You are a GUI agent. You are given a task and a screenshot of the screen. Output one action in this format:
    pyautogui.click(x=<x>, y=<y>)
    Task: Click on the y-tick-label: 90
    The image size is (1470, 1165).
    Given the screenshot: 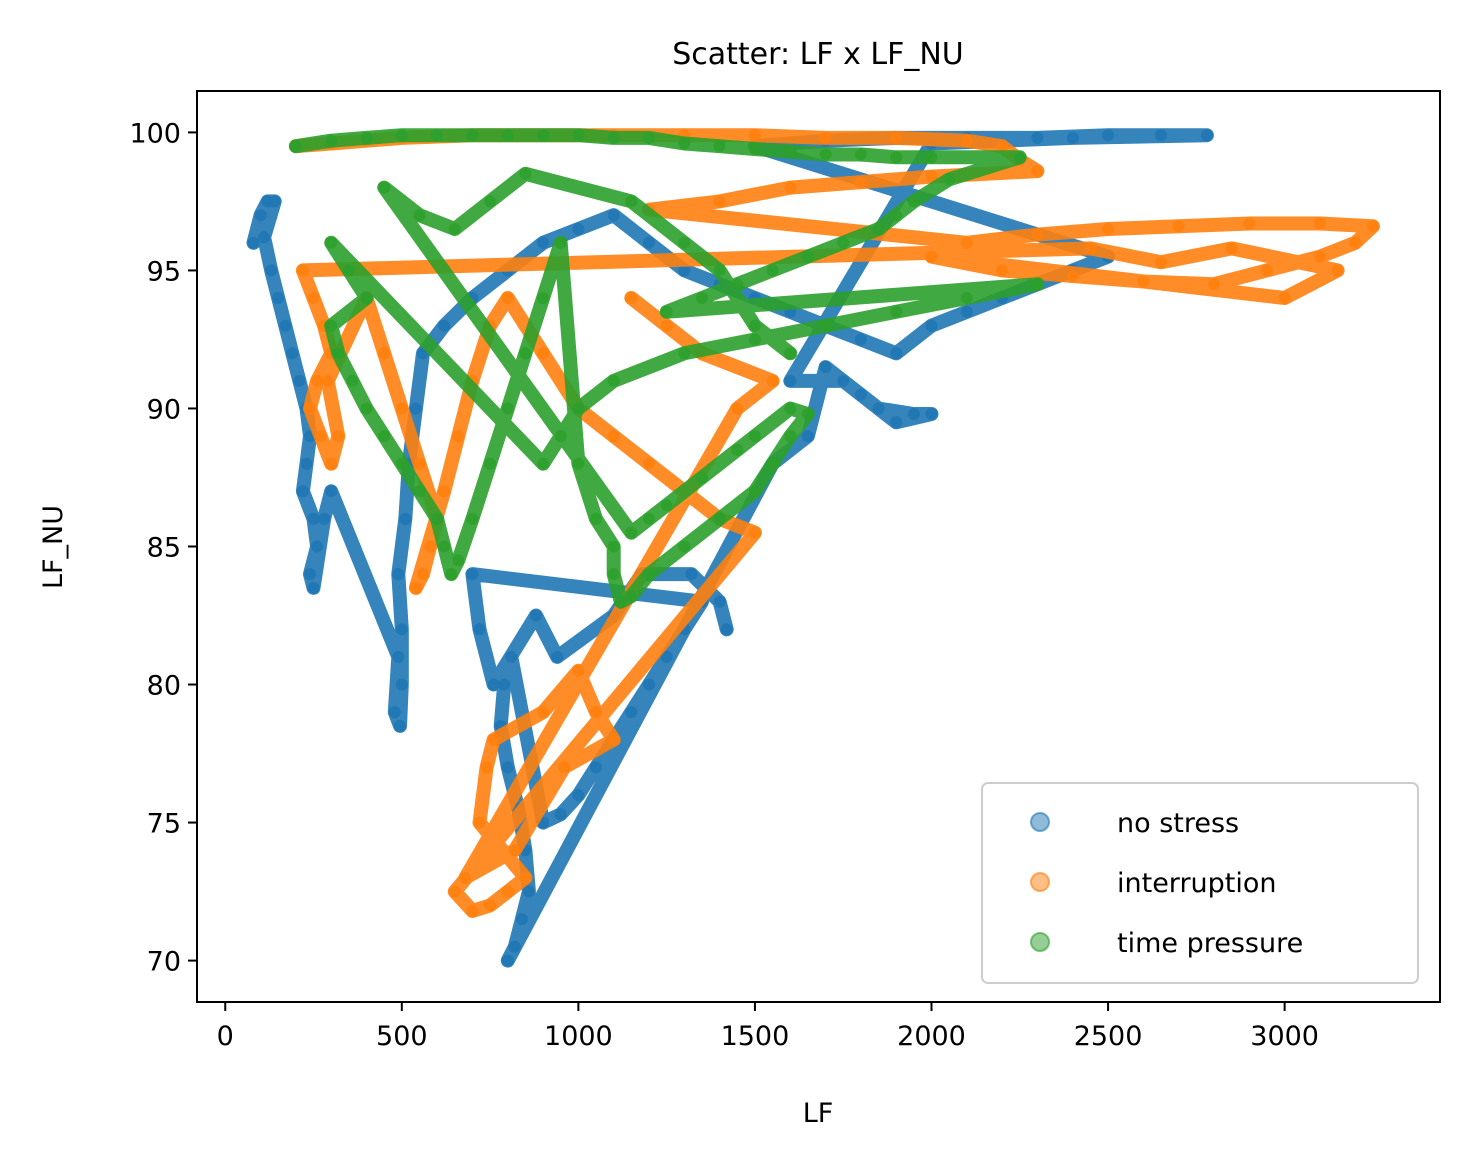 What is the action you would take?
    pyautogui.click(x=164, y=409)
    